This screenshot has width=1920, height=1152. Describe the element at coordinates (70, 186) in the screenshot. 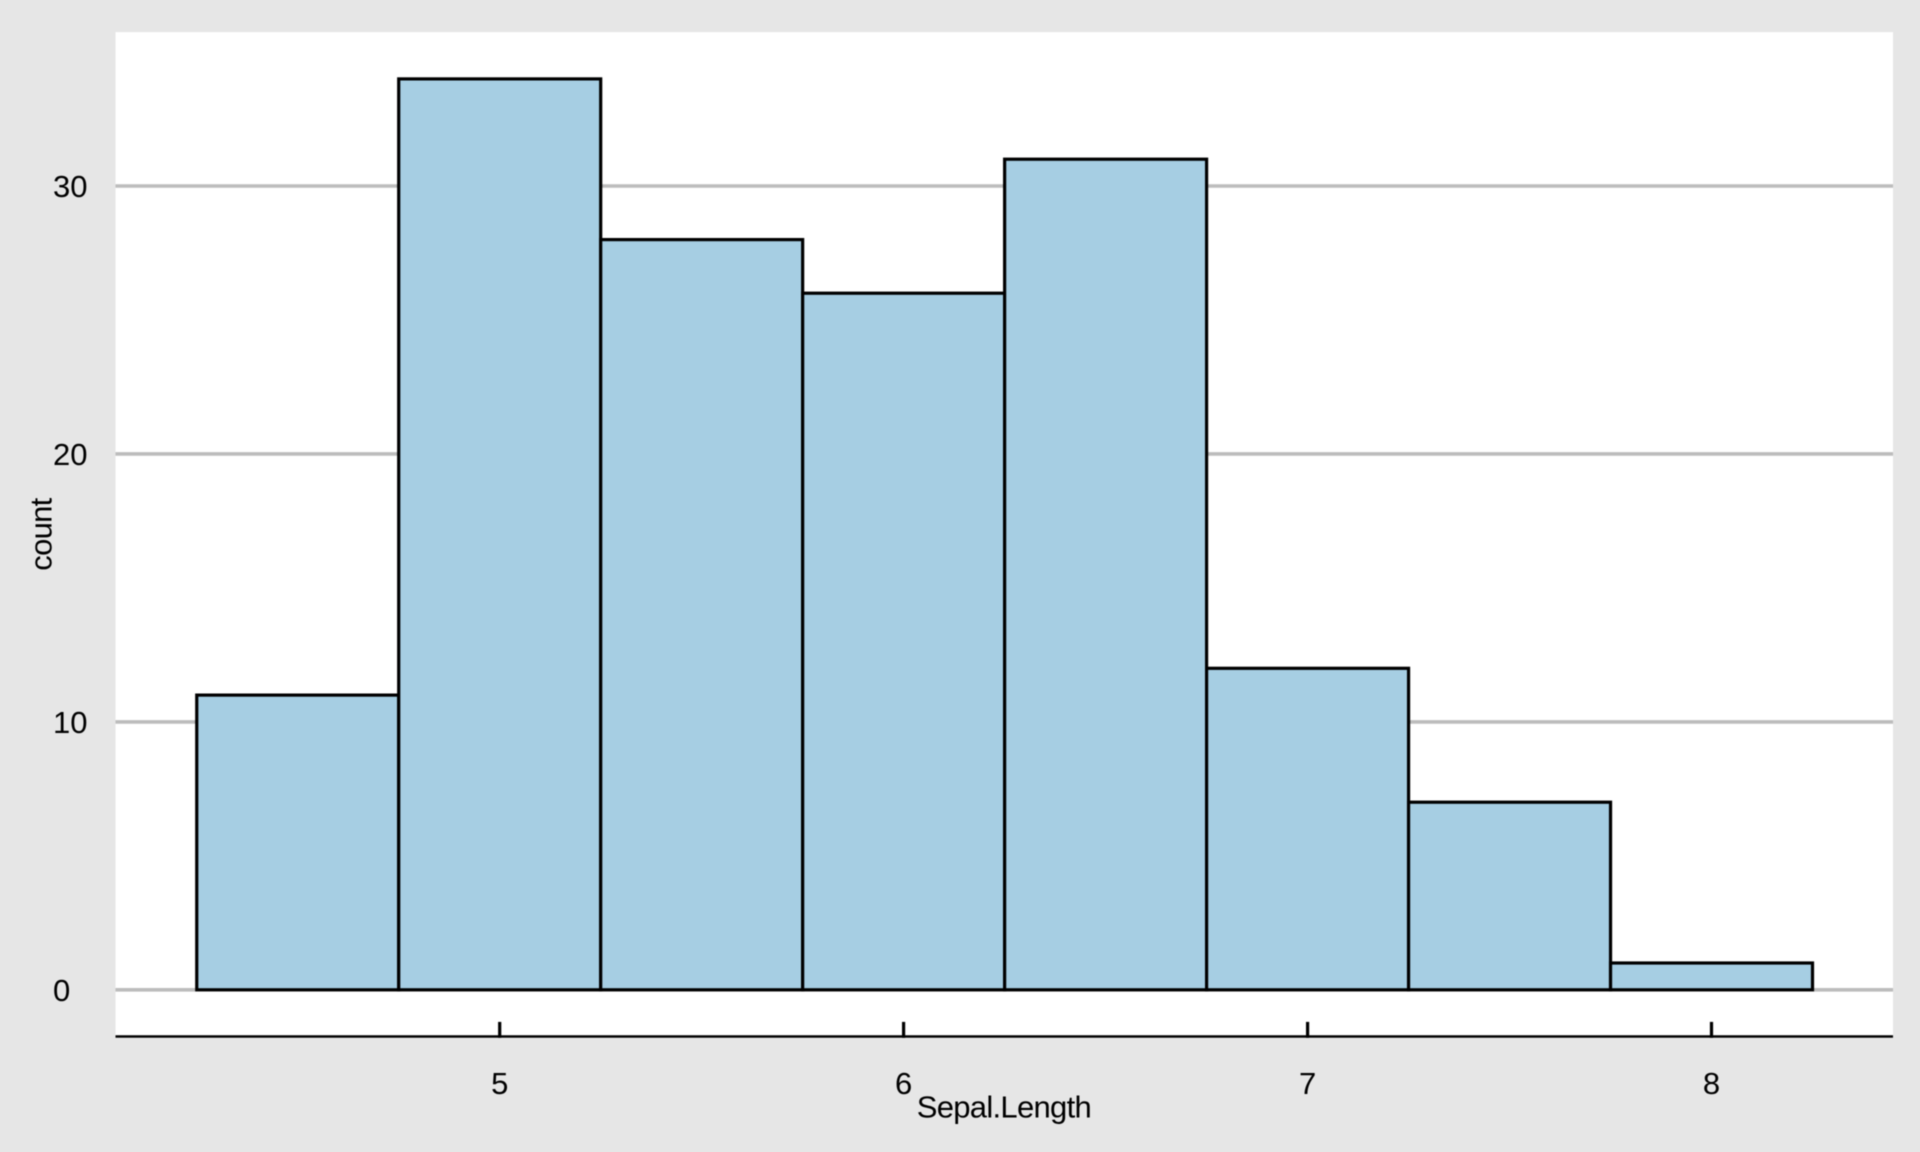

I see `svg-text: 30` at that location.